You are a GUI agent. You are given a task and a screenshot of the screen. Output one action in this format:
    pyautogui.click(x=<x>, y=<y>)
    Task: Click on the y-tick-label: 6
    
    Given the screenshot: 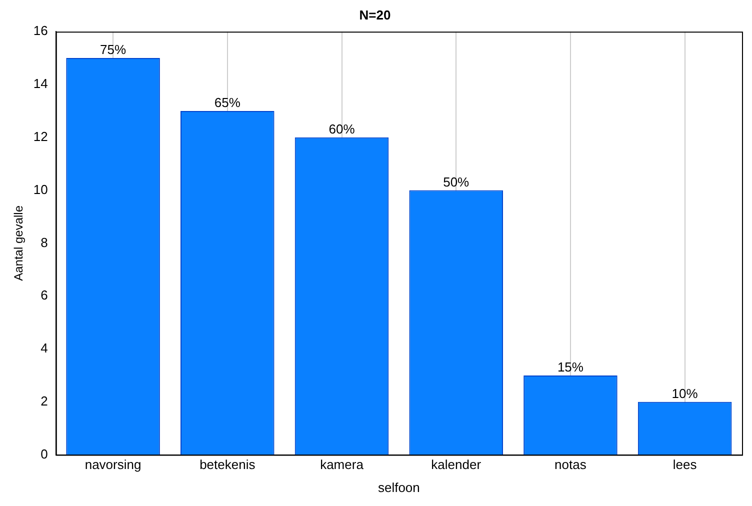 What is the action you would take?
    pyautogui.click(x=44, y=295)
    